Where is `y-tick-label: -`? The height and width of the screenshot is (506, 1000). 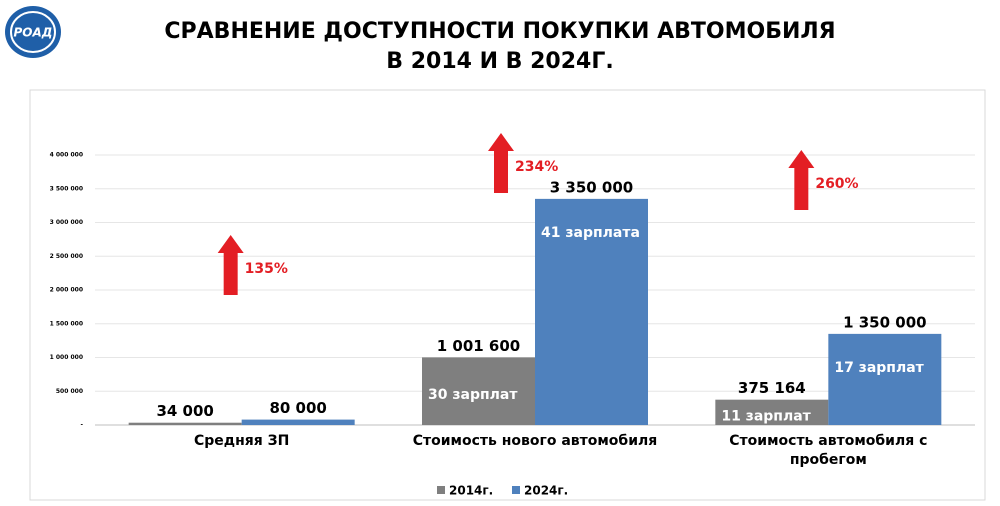 y-tick-label: - is located at coordinates (82, 425).